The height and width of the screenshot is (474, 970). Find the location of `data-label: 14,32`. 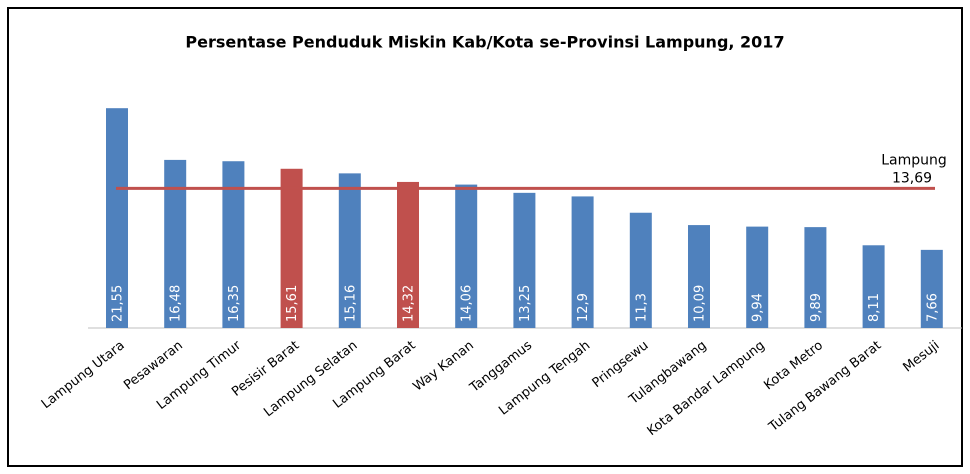

data-label: 14,32 is located at coordinates (409, 303).